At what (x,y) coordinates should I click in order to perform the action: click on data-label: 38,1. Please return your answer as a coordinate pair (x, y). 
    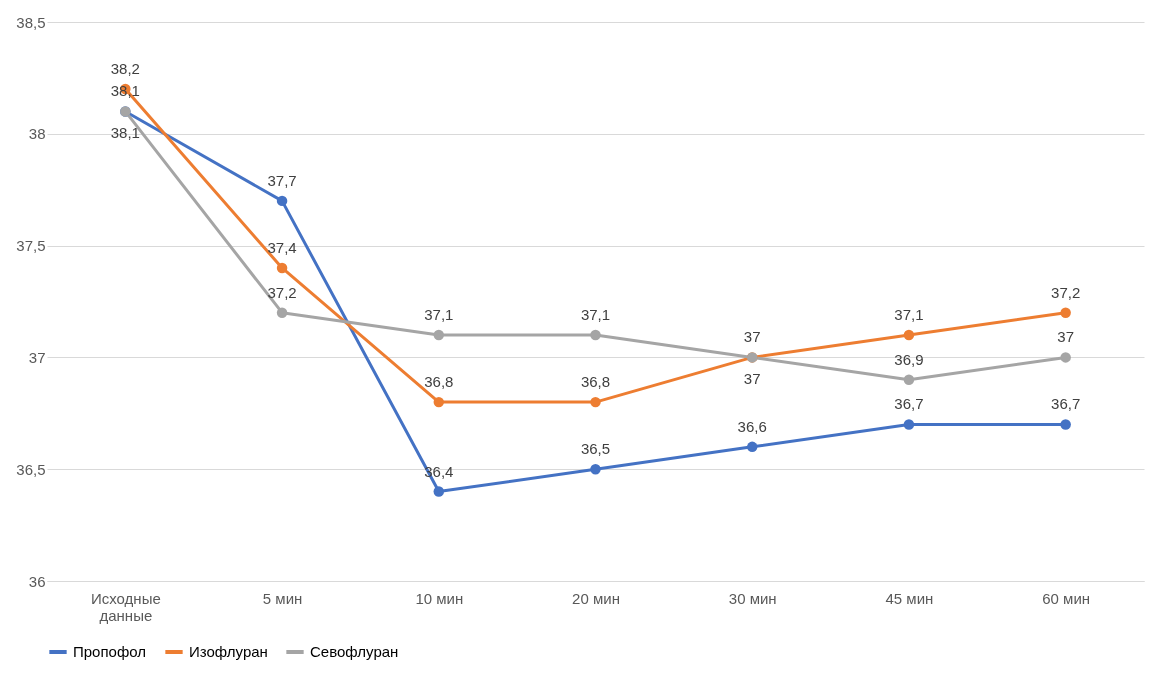
    Looking at the image, I should click on (125, 133).